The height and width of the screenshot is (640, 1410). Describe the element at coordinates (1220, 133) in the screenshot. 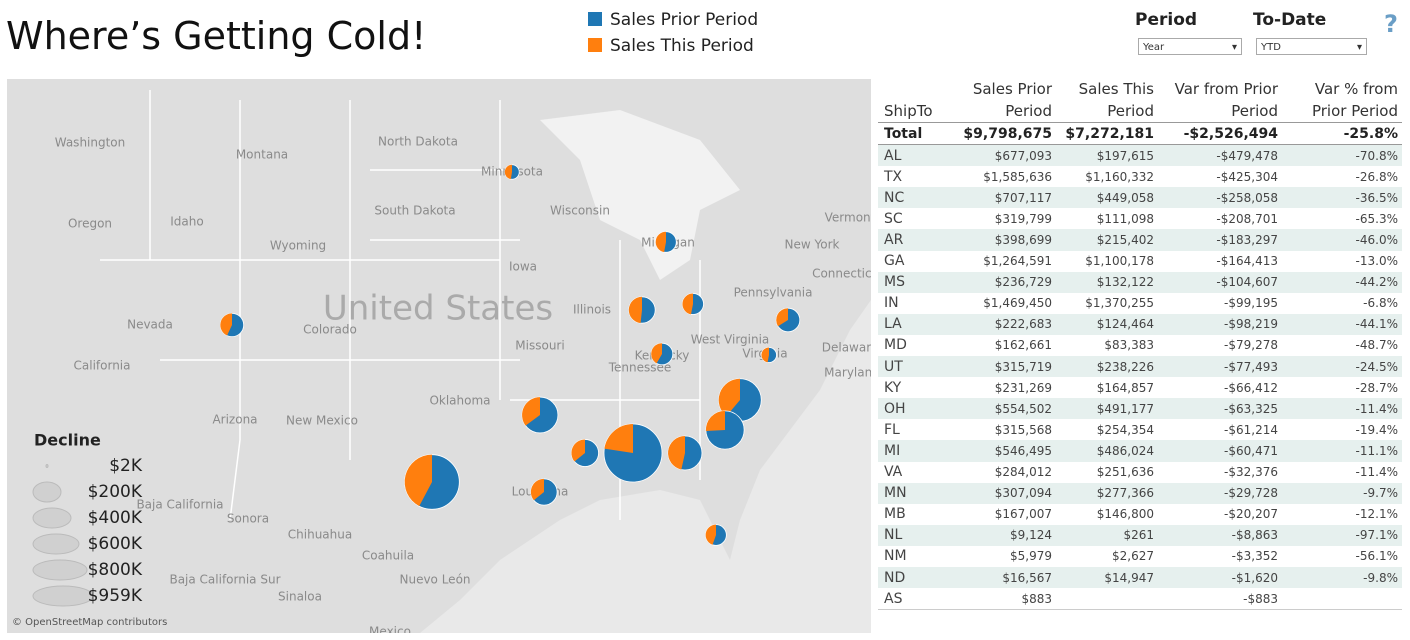

I see `total-cell: -$2,526,494` at that location.